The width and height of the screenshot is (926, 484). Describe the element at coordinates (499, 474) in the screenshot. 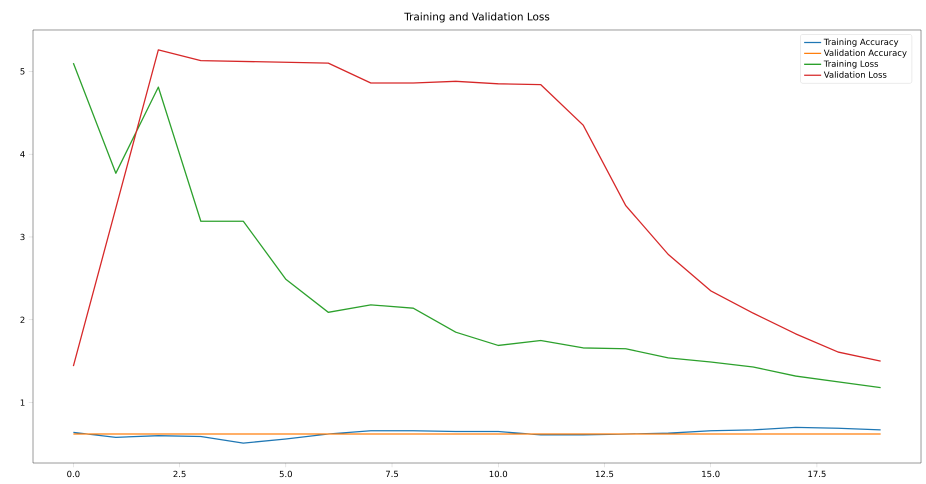

I see `x-tick-label: 10.0` at that location.